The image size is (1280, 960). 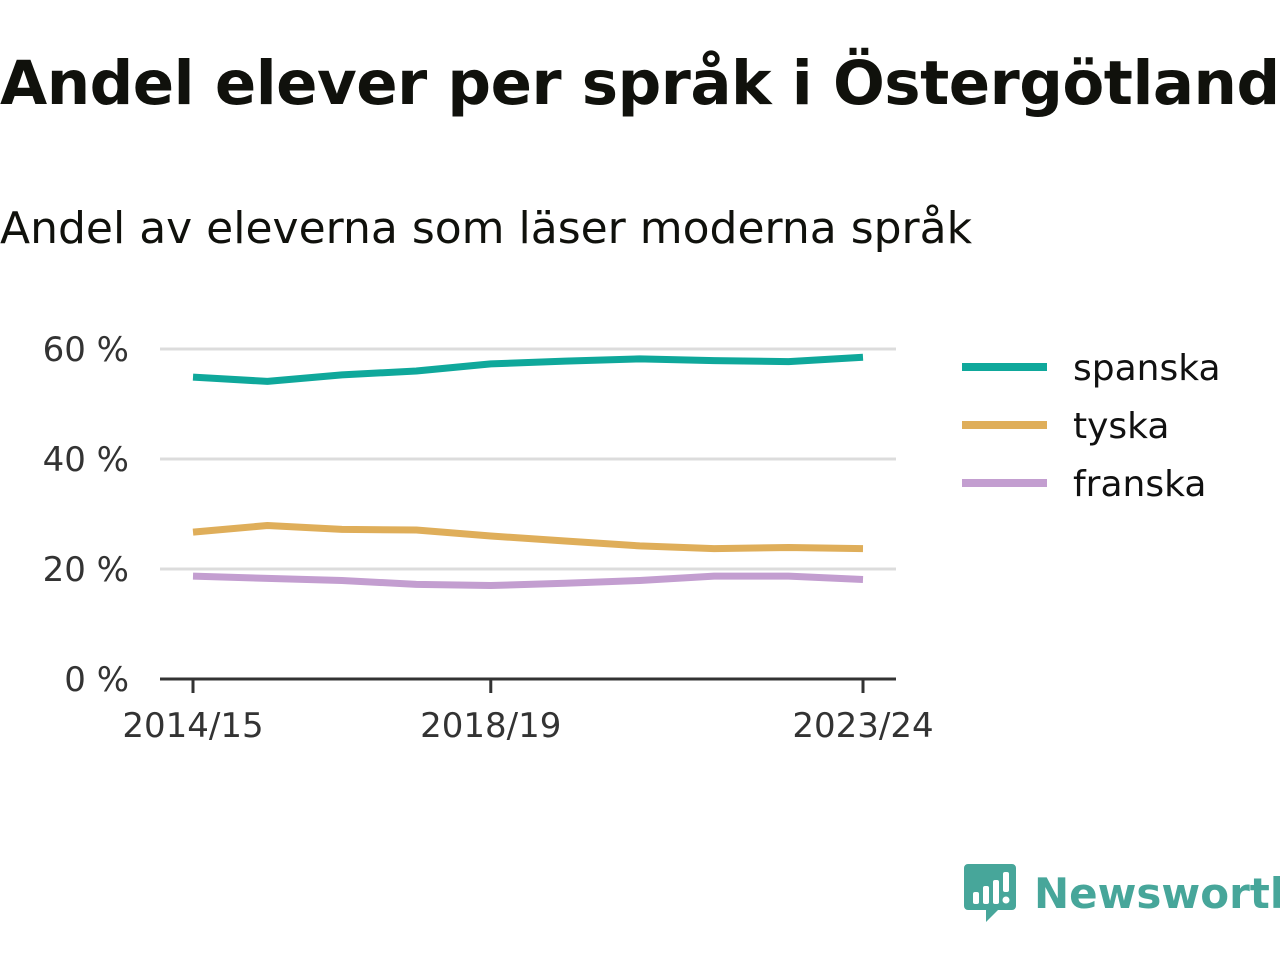 I want to click on logo-text: Newsworthy, so click(x=1157, y=893).